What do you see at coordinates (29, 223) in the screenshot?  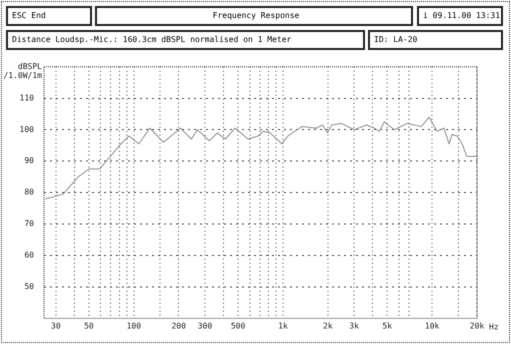 I see `y-tick-label: 70` at bounding box center [29, 223].